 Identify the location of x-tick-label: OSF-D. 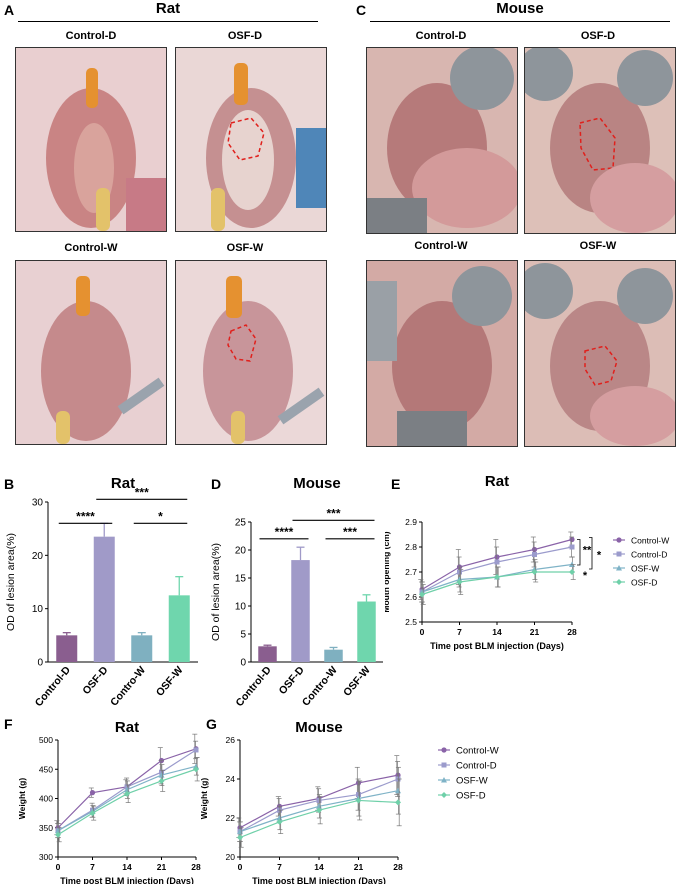
(292, 680).